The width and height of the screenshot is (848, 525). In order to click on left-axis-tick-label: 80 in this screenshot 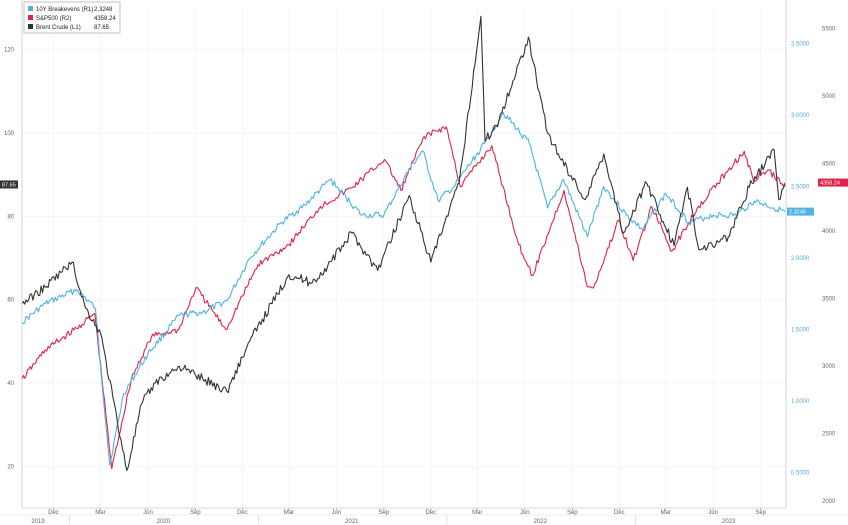, I will do `click(10, 217)`.